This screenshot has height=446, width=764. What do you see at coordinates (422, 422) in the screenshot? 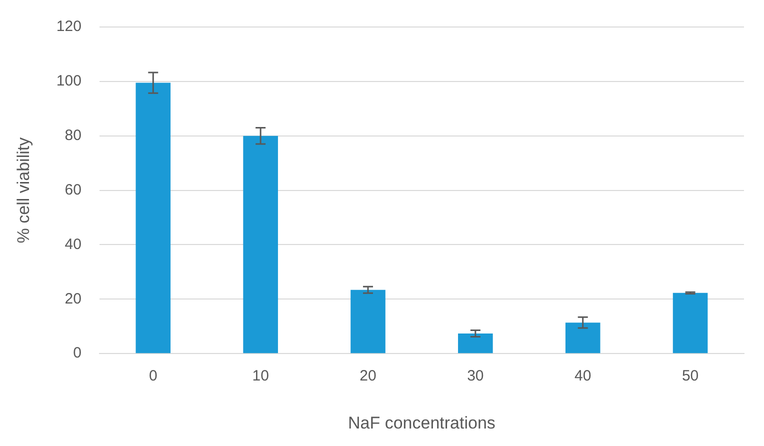
I see `x-axis-title: NaF concentrations` at bounding box center [422, 422].